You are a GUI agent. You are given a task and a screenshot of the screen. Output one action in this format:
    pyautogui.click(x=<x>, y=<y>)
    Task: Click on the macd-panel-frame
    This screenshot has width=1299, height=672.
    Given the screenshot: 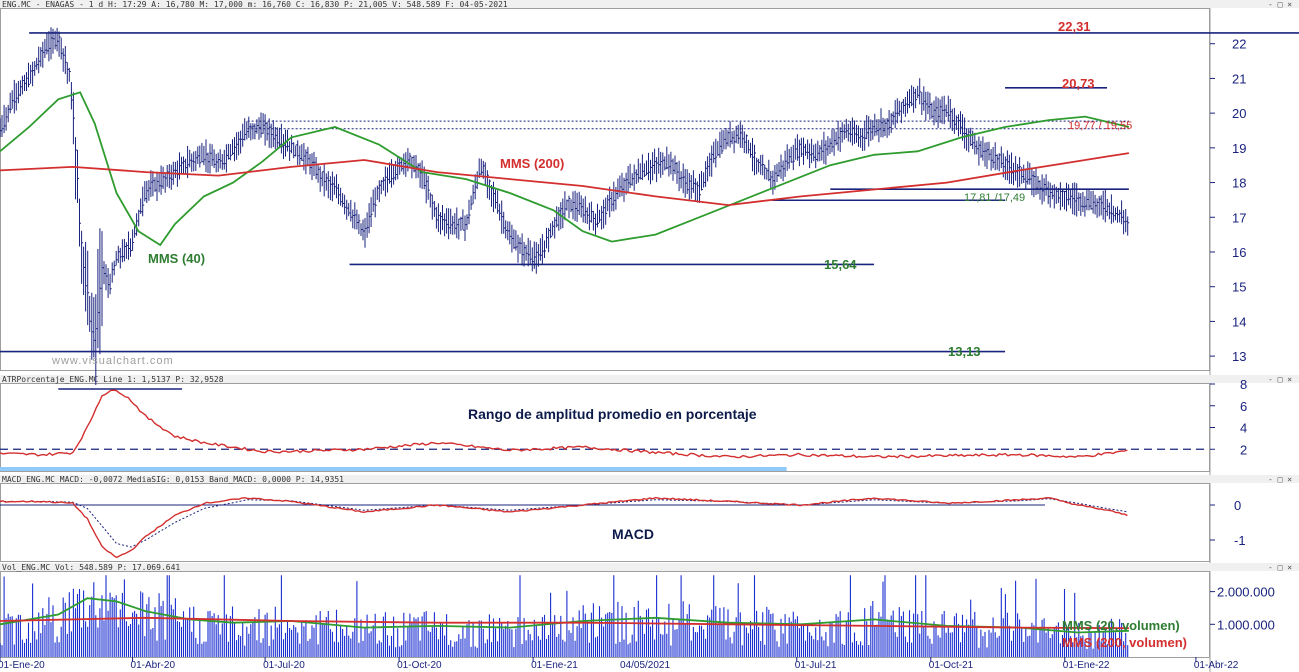 What is the action you would take?
    pyautogui.click(x=605, y=522)
    